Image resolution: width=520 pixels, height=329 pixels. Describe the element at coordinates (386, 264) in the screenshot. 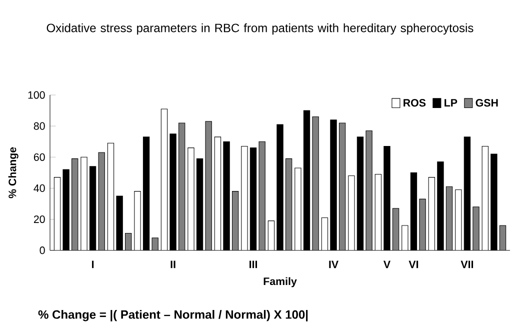

I see `x-tick-label: V` at that location.